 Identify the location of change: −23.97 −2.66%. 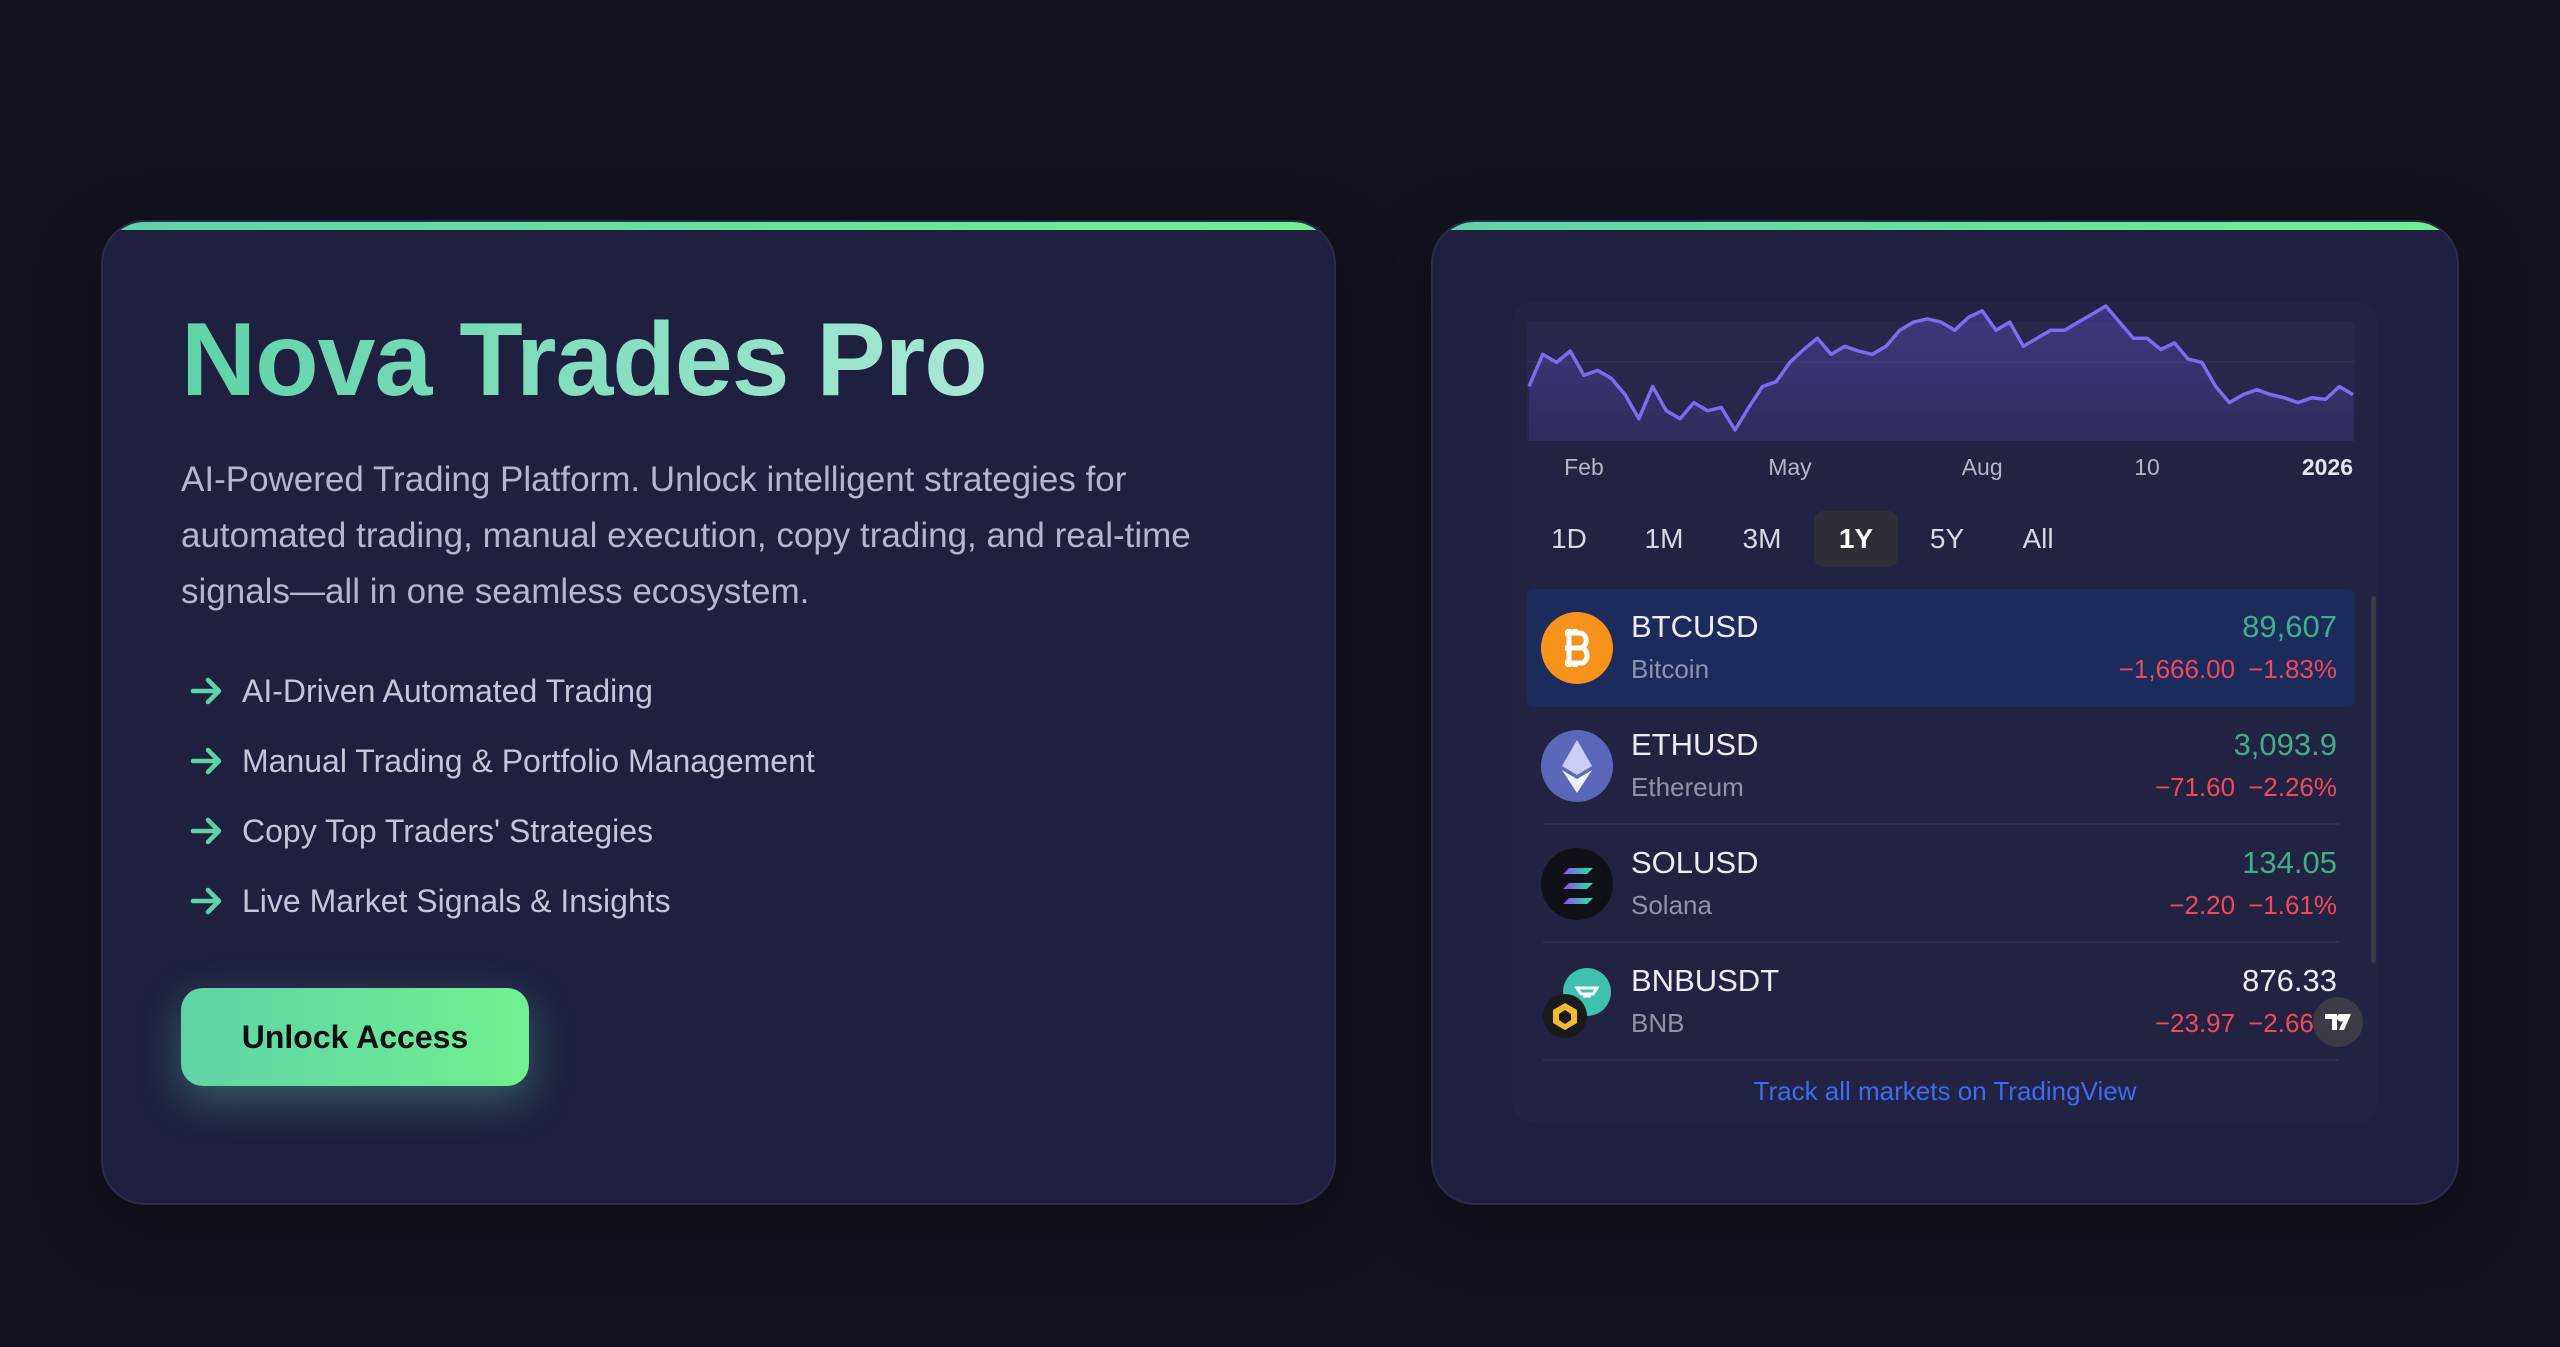
(2246, 1023).